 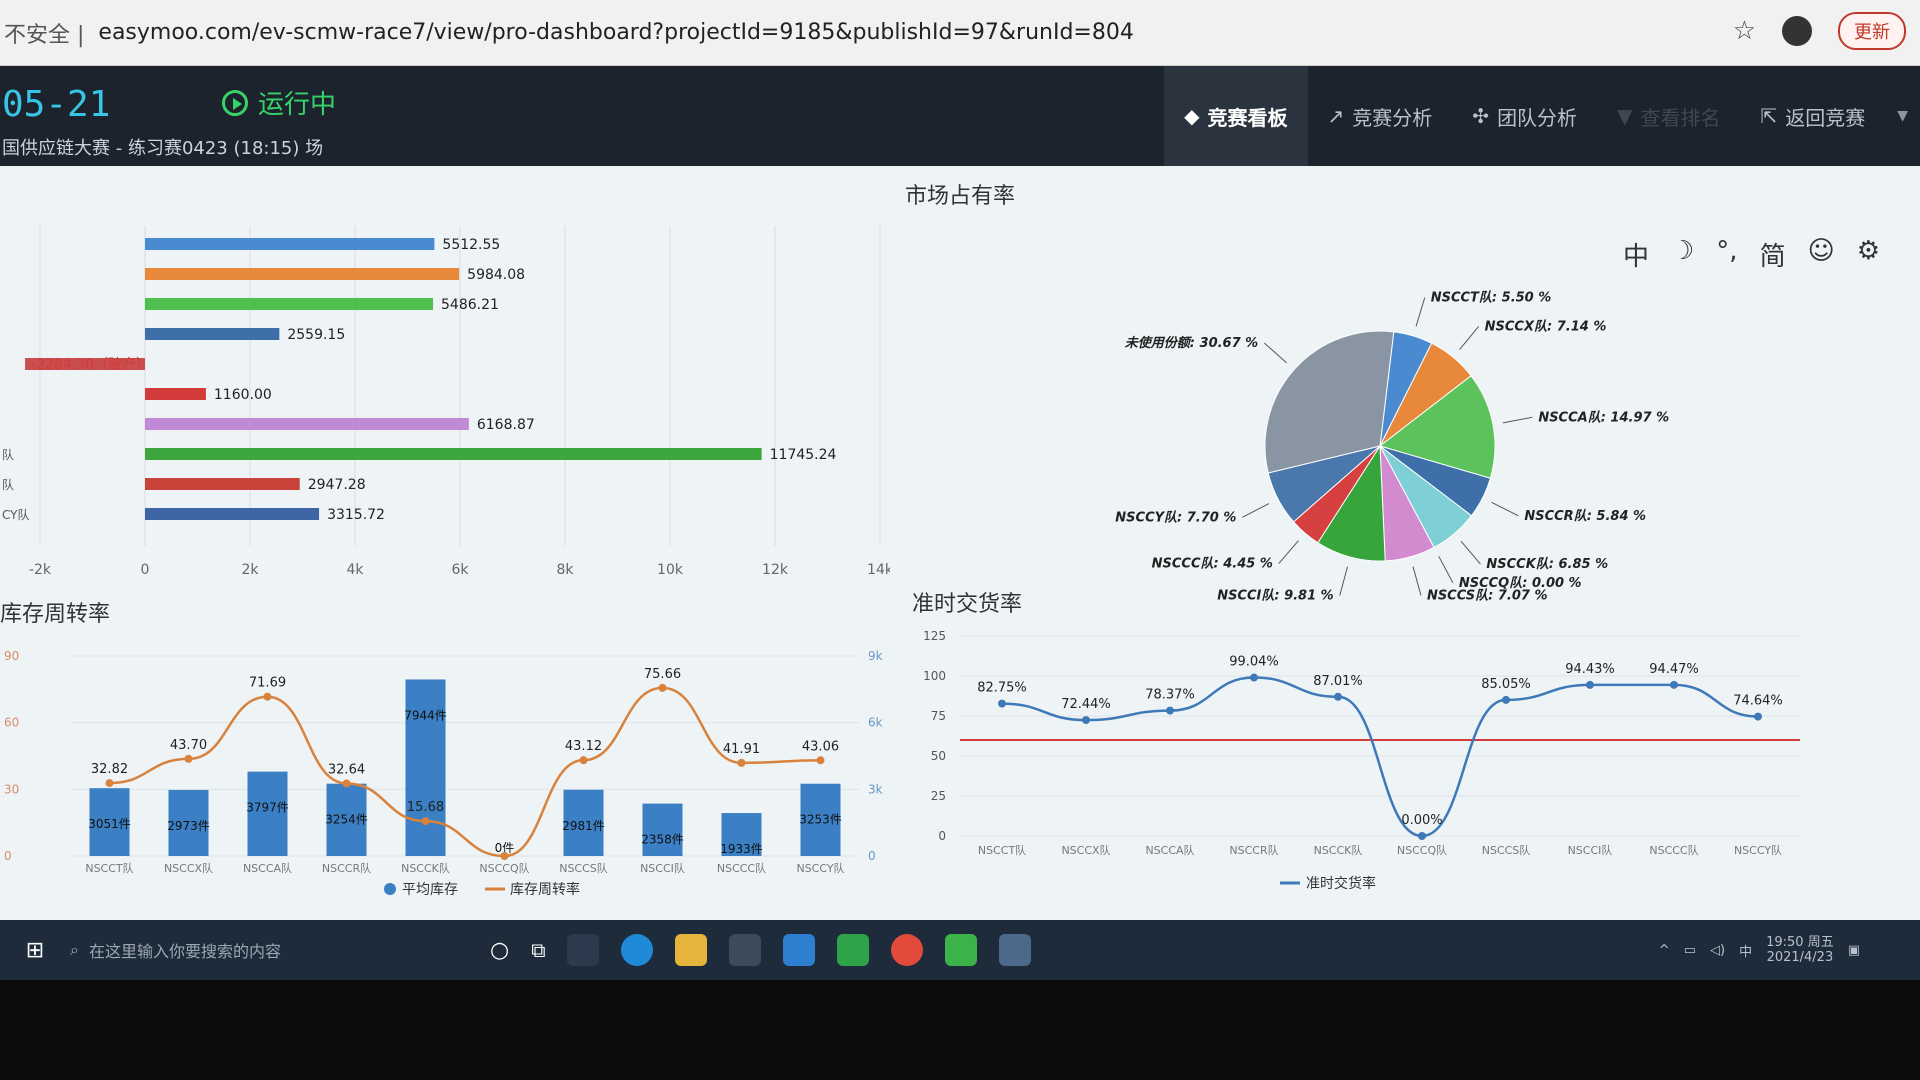 I want to click on ontime-value-label: 85.05%, so click(x=1506, y=684).